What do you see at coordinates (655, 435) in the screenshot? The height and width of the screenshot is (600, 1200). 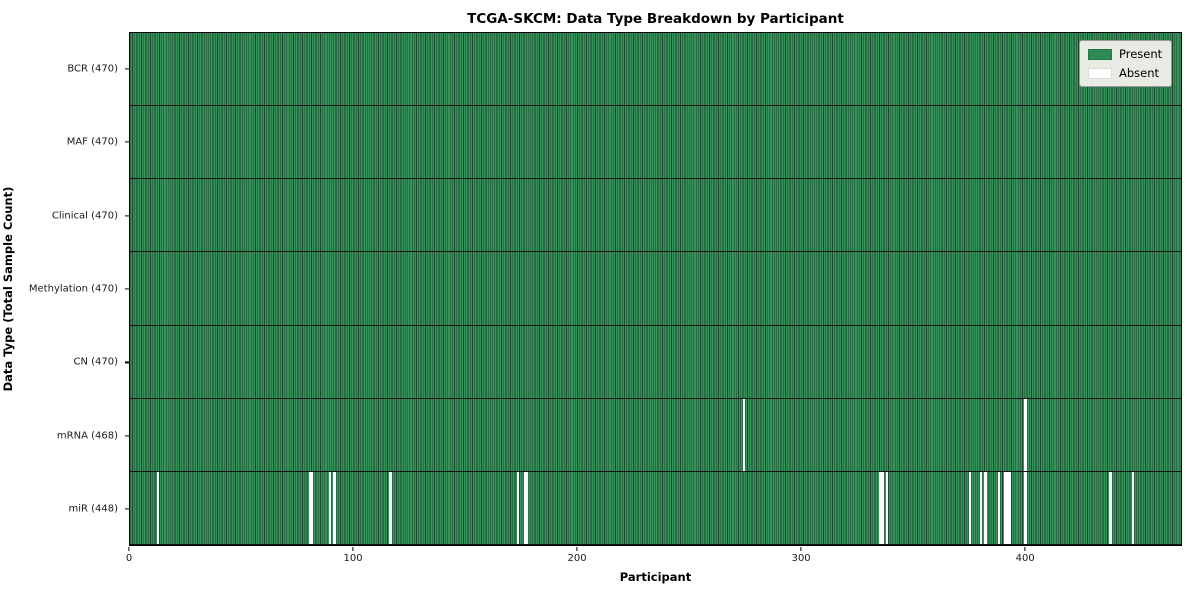 I see `row-mRNA` at bounding box center [655, 435].